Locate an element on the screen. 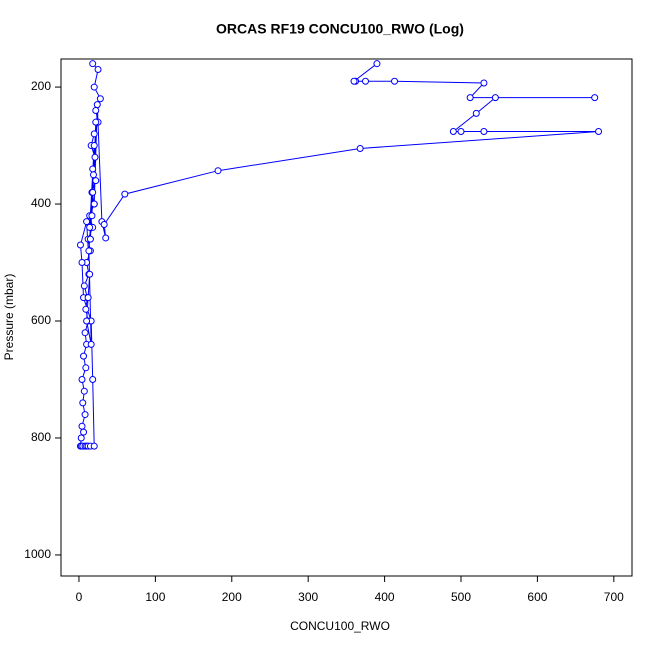 This screenshot has width=650, height=650. x-tick-label: 600 is located at coordinates (537, 597).